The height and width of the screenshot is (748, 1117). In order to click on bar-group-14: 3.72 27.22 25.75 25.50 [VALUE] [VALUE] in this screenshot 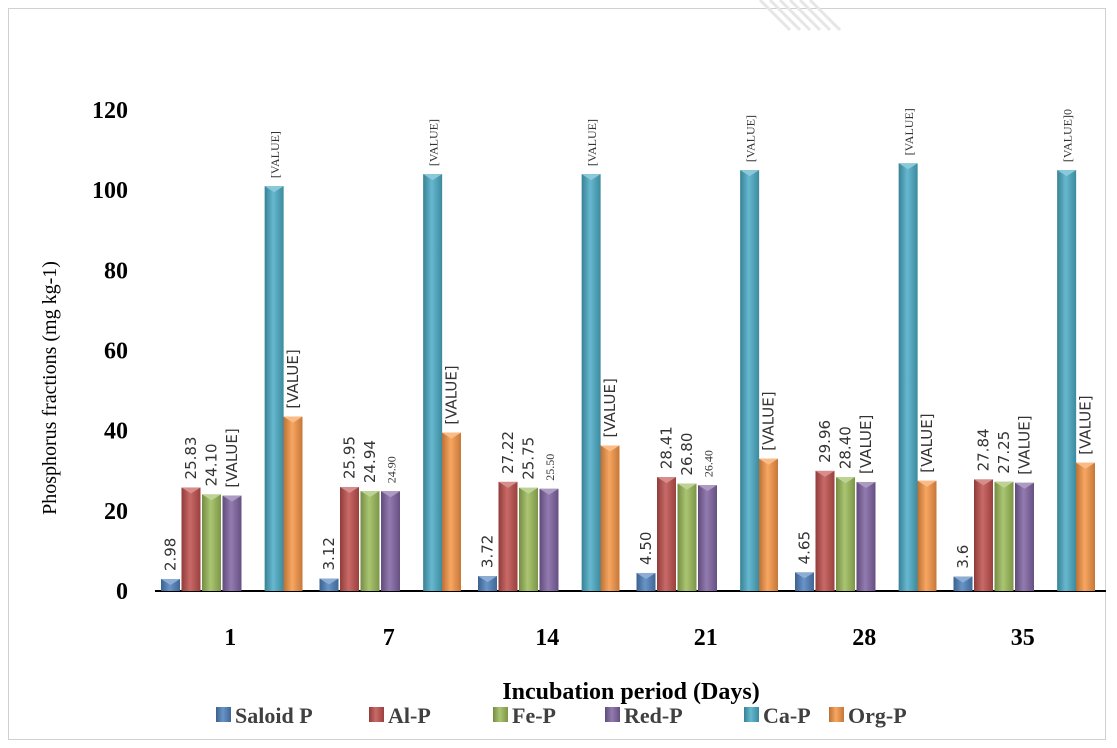, I will do `click(549, 355)`.